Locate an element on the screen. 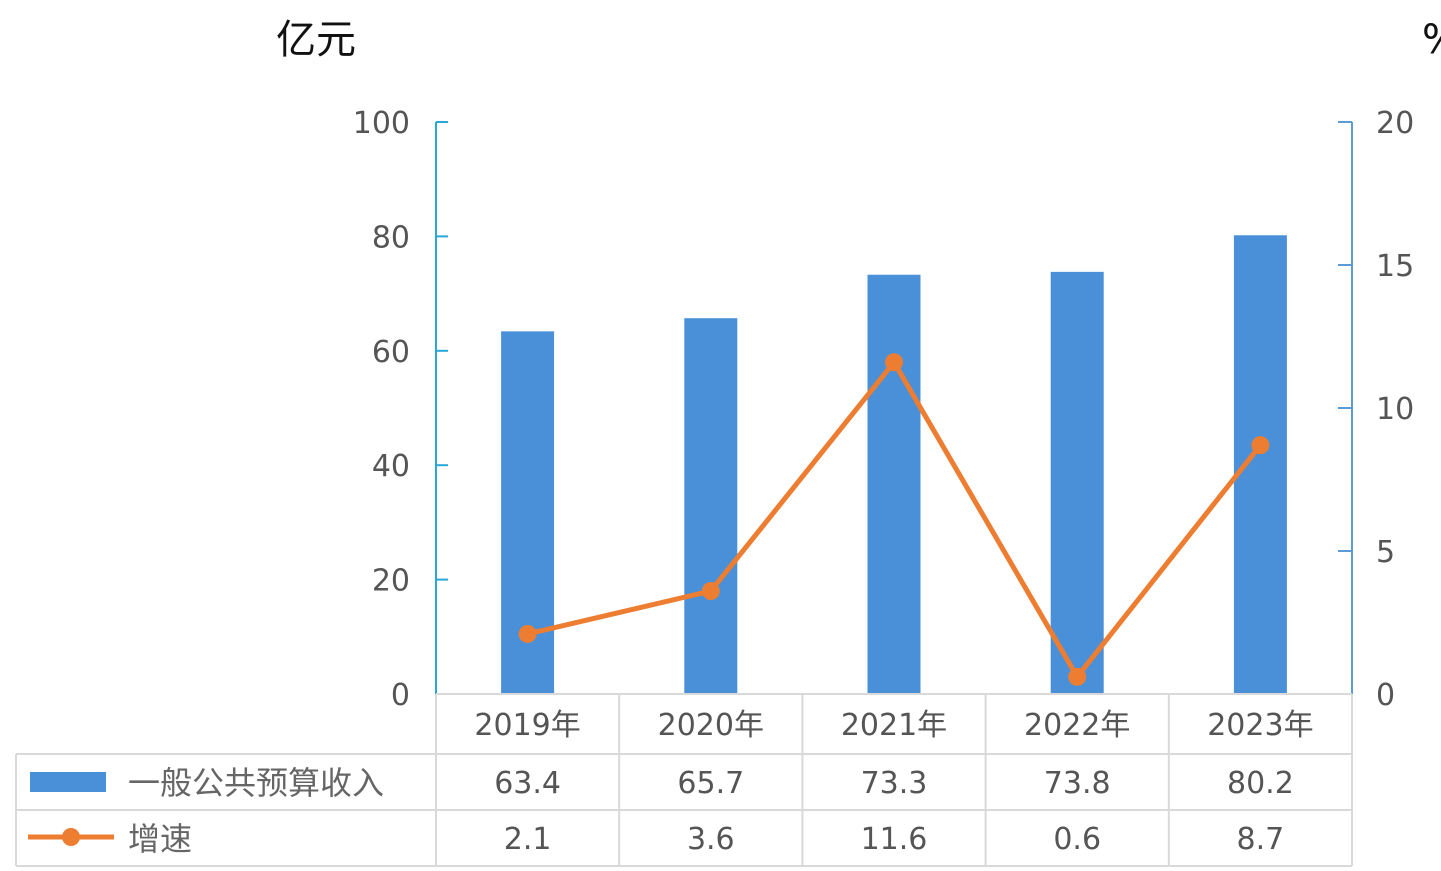 The image size is (1441, 871). x-category-label-3: 2022年 is located at coordinates (1077, 725).